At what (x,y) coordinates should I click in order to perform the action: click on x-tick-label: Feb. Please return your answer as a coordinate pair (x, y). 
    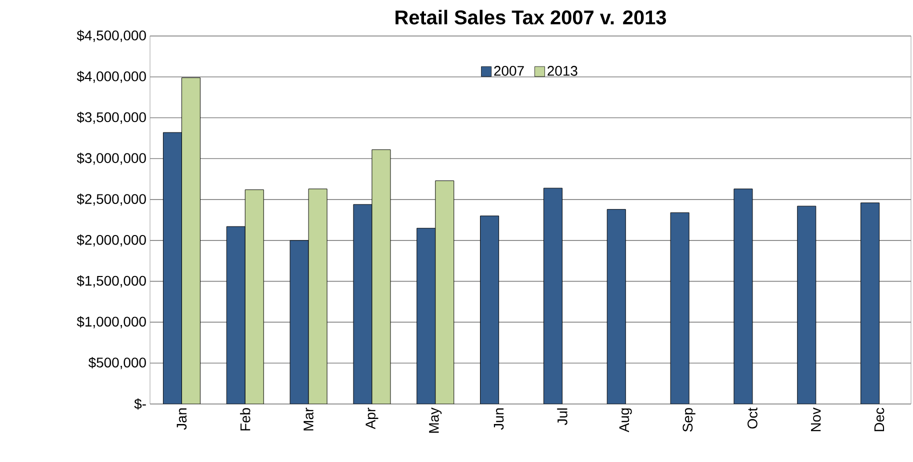
    Looking at the image, I should click on (245, 419).